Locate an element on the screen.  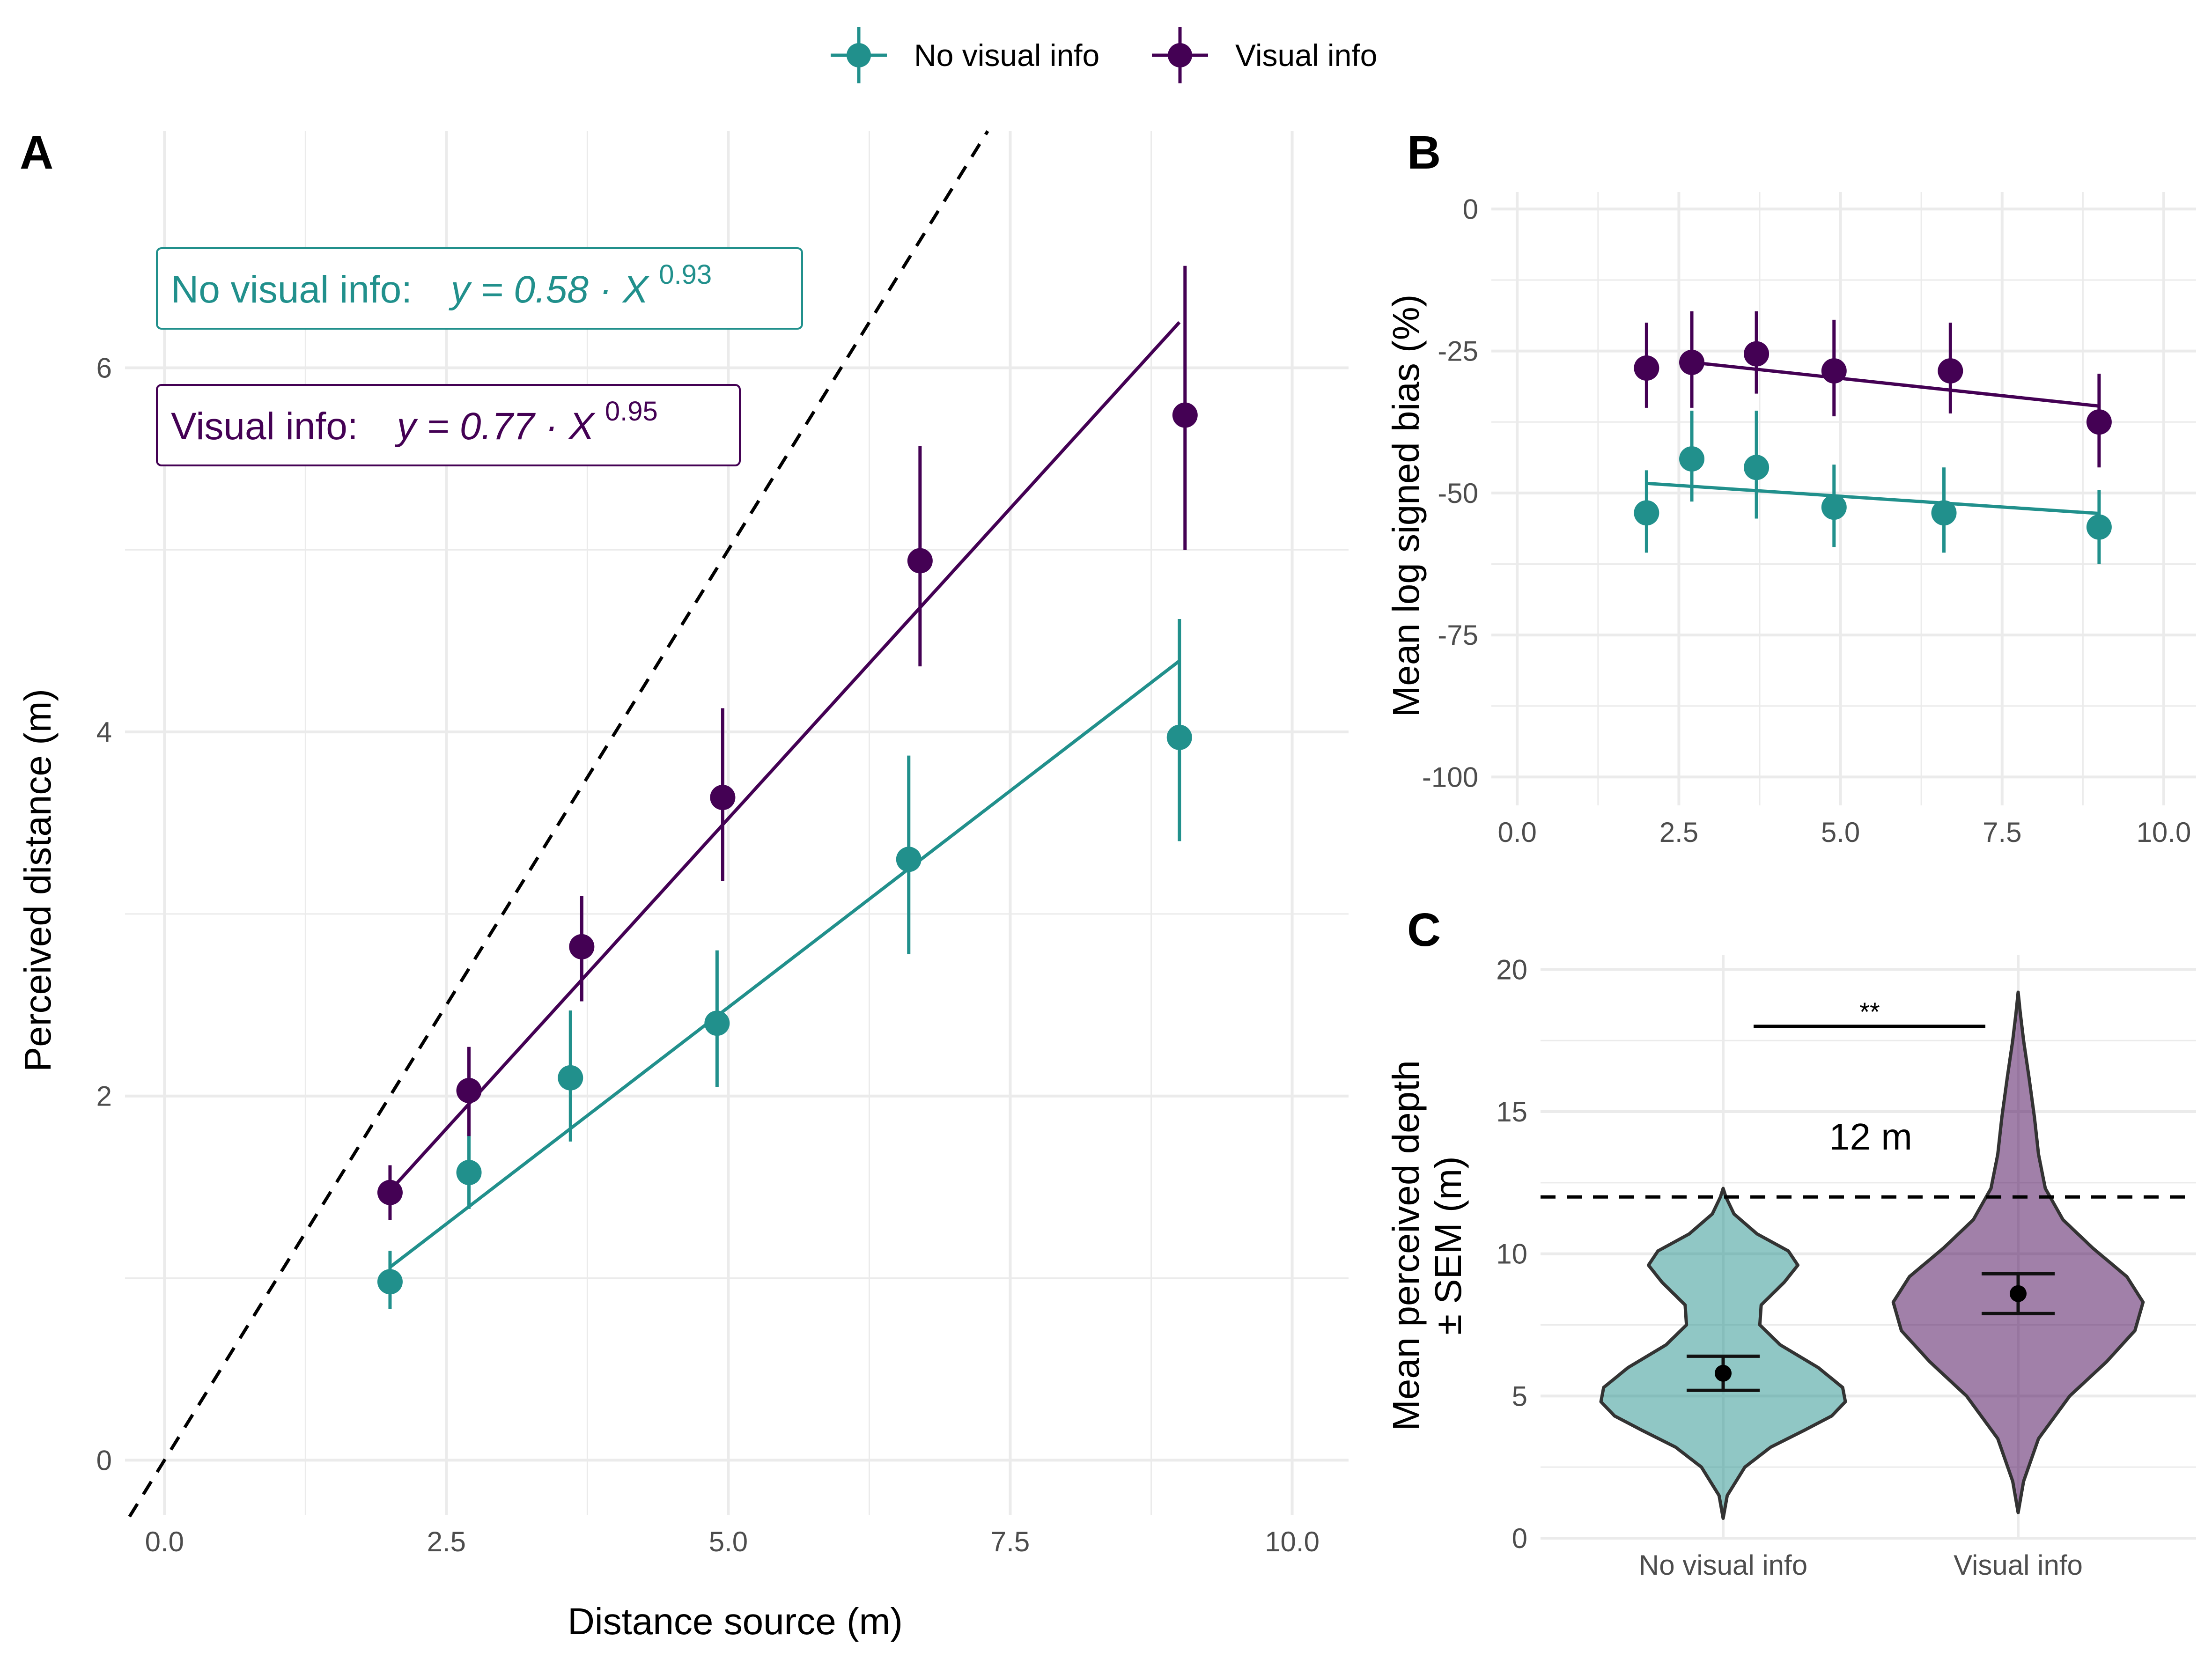
equation-formula-visual: y = 0.77 · X is located at coordinates (495, 426).